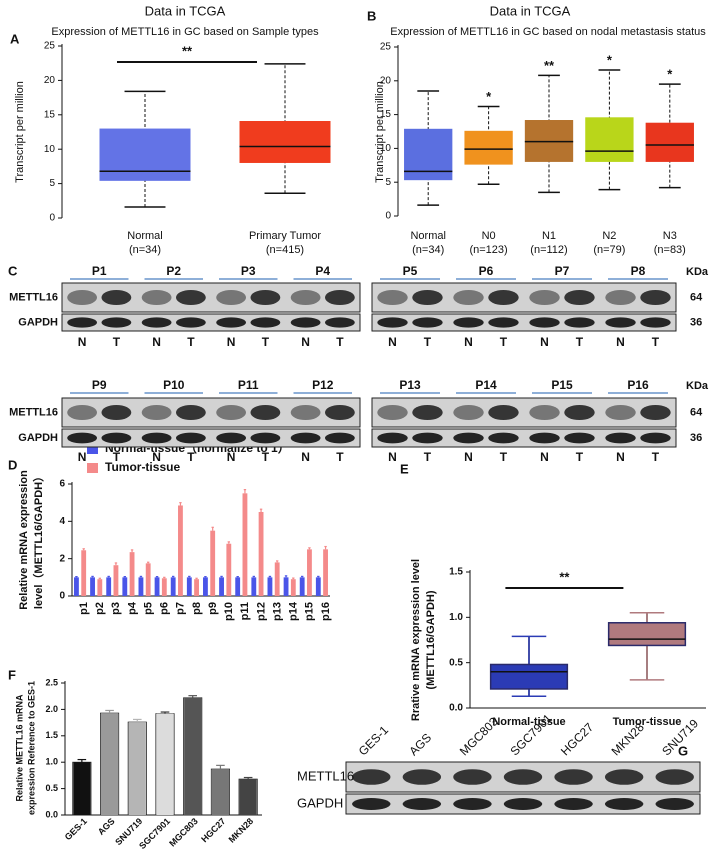  What do you see at coordinates (24, 540) in the screenshot?
I see `y-axis-label: Relative mRNA expression` at bounding box center [24, 540].